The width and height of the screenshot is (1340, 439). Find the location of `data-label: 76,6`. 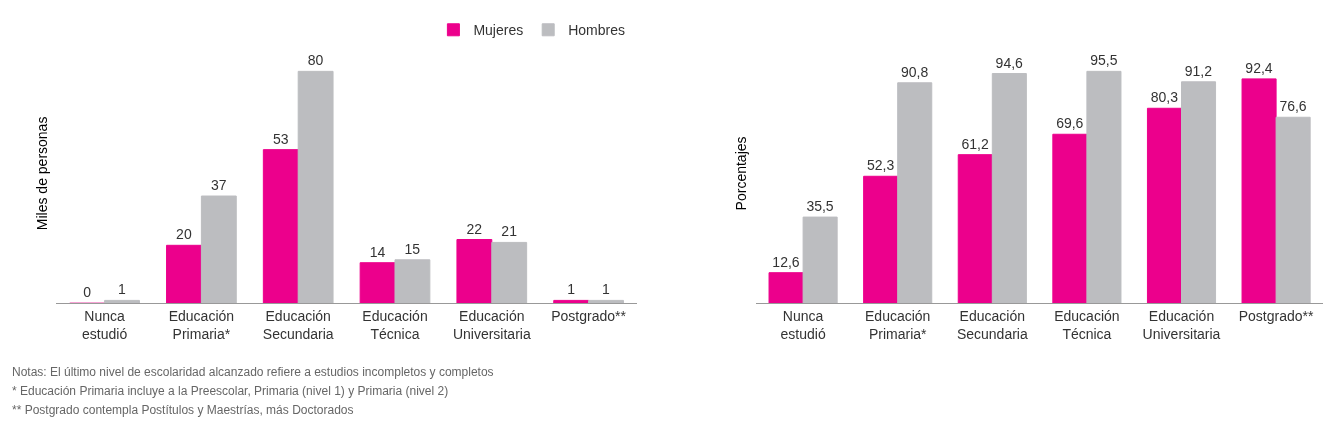

data-label: 76,6 is located at coordinates (1293, 106).